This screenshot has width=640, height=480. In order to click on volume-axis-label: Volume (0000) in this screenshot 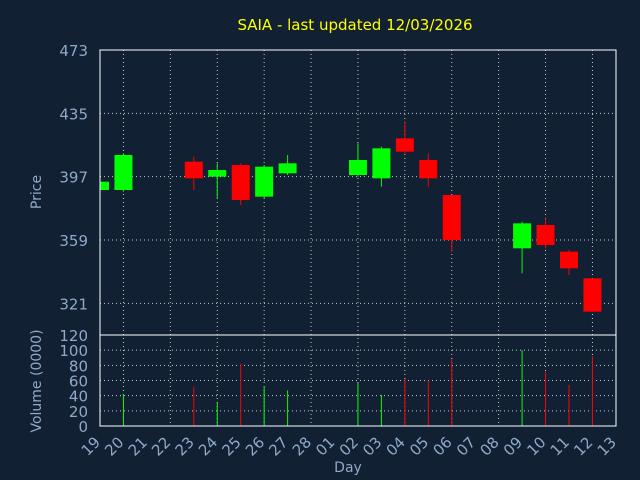, I will do `click(37, 380)`.